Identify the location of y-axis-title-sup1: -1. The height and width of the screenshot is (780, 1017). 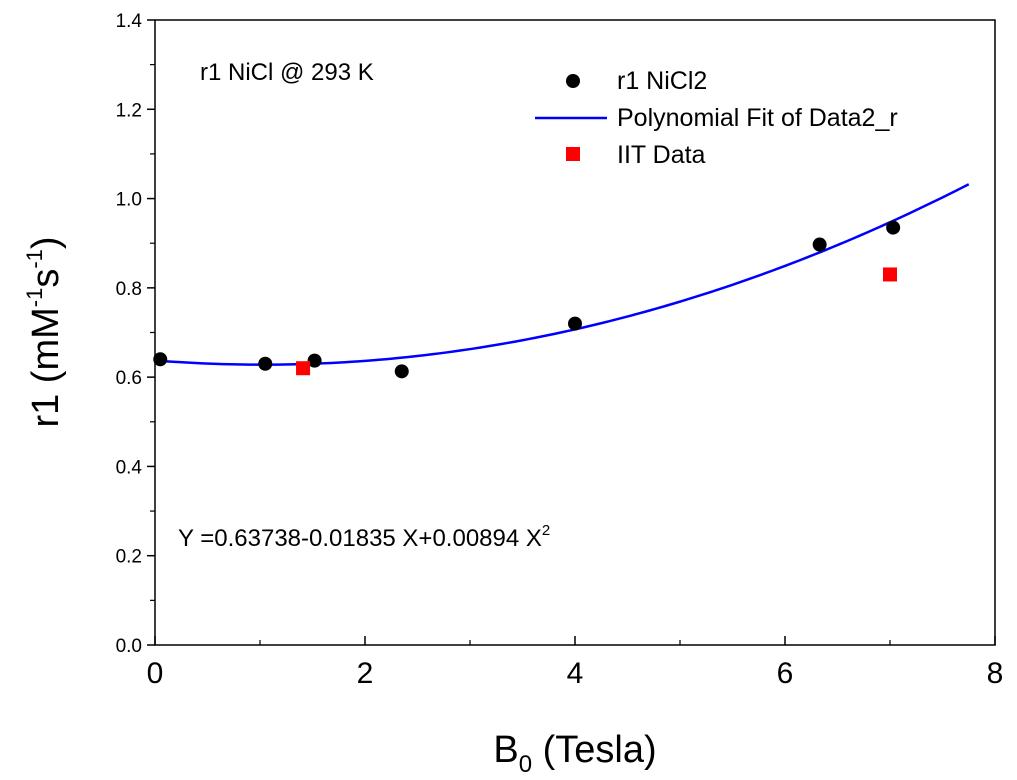
(34, 298).